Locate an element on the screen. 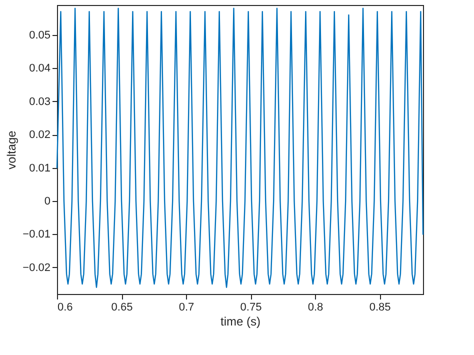  x-tick-label: 0.7 is located at coordinates (186, 308).